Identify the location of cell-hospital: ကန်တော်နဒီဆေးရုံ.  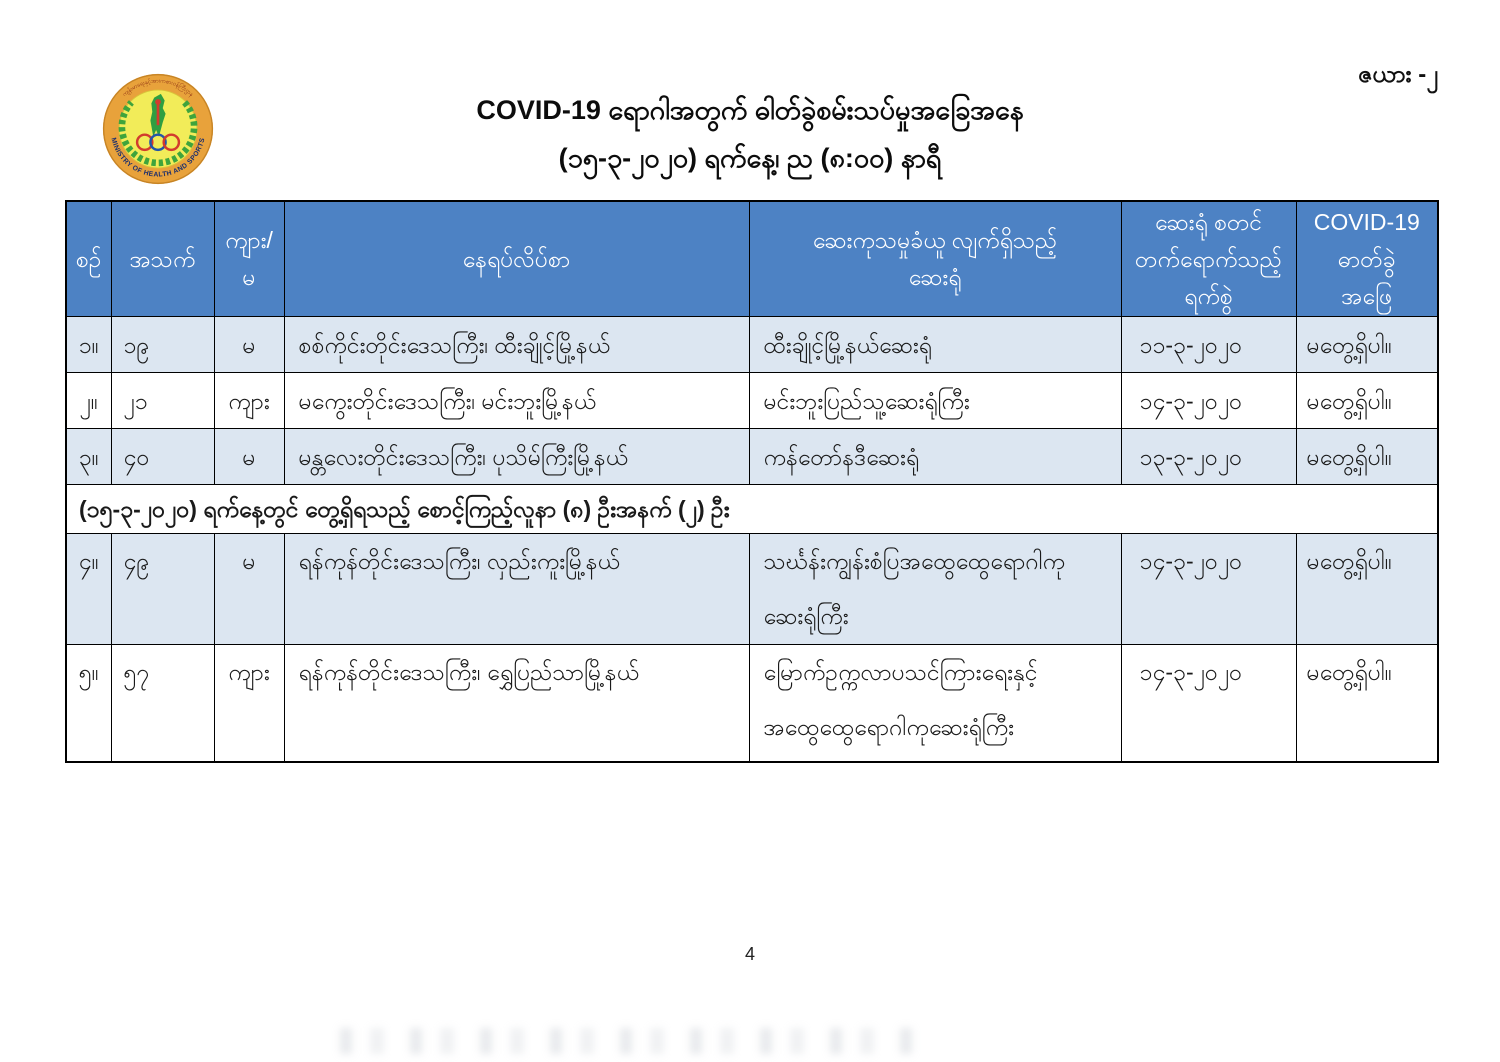
(935, 457).